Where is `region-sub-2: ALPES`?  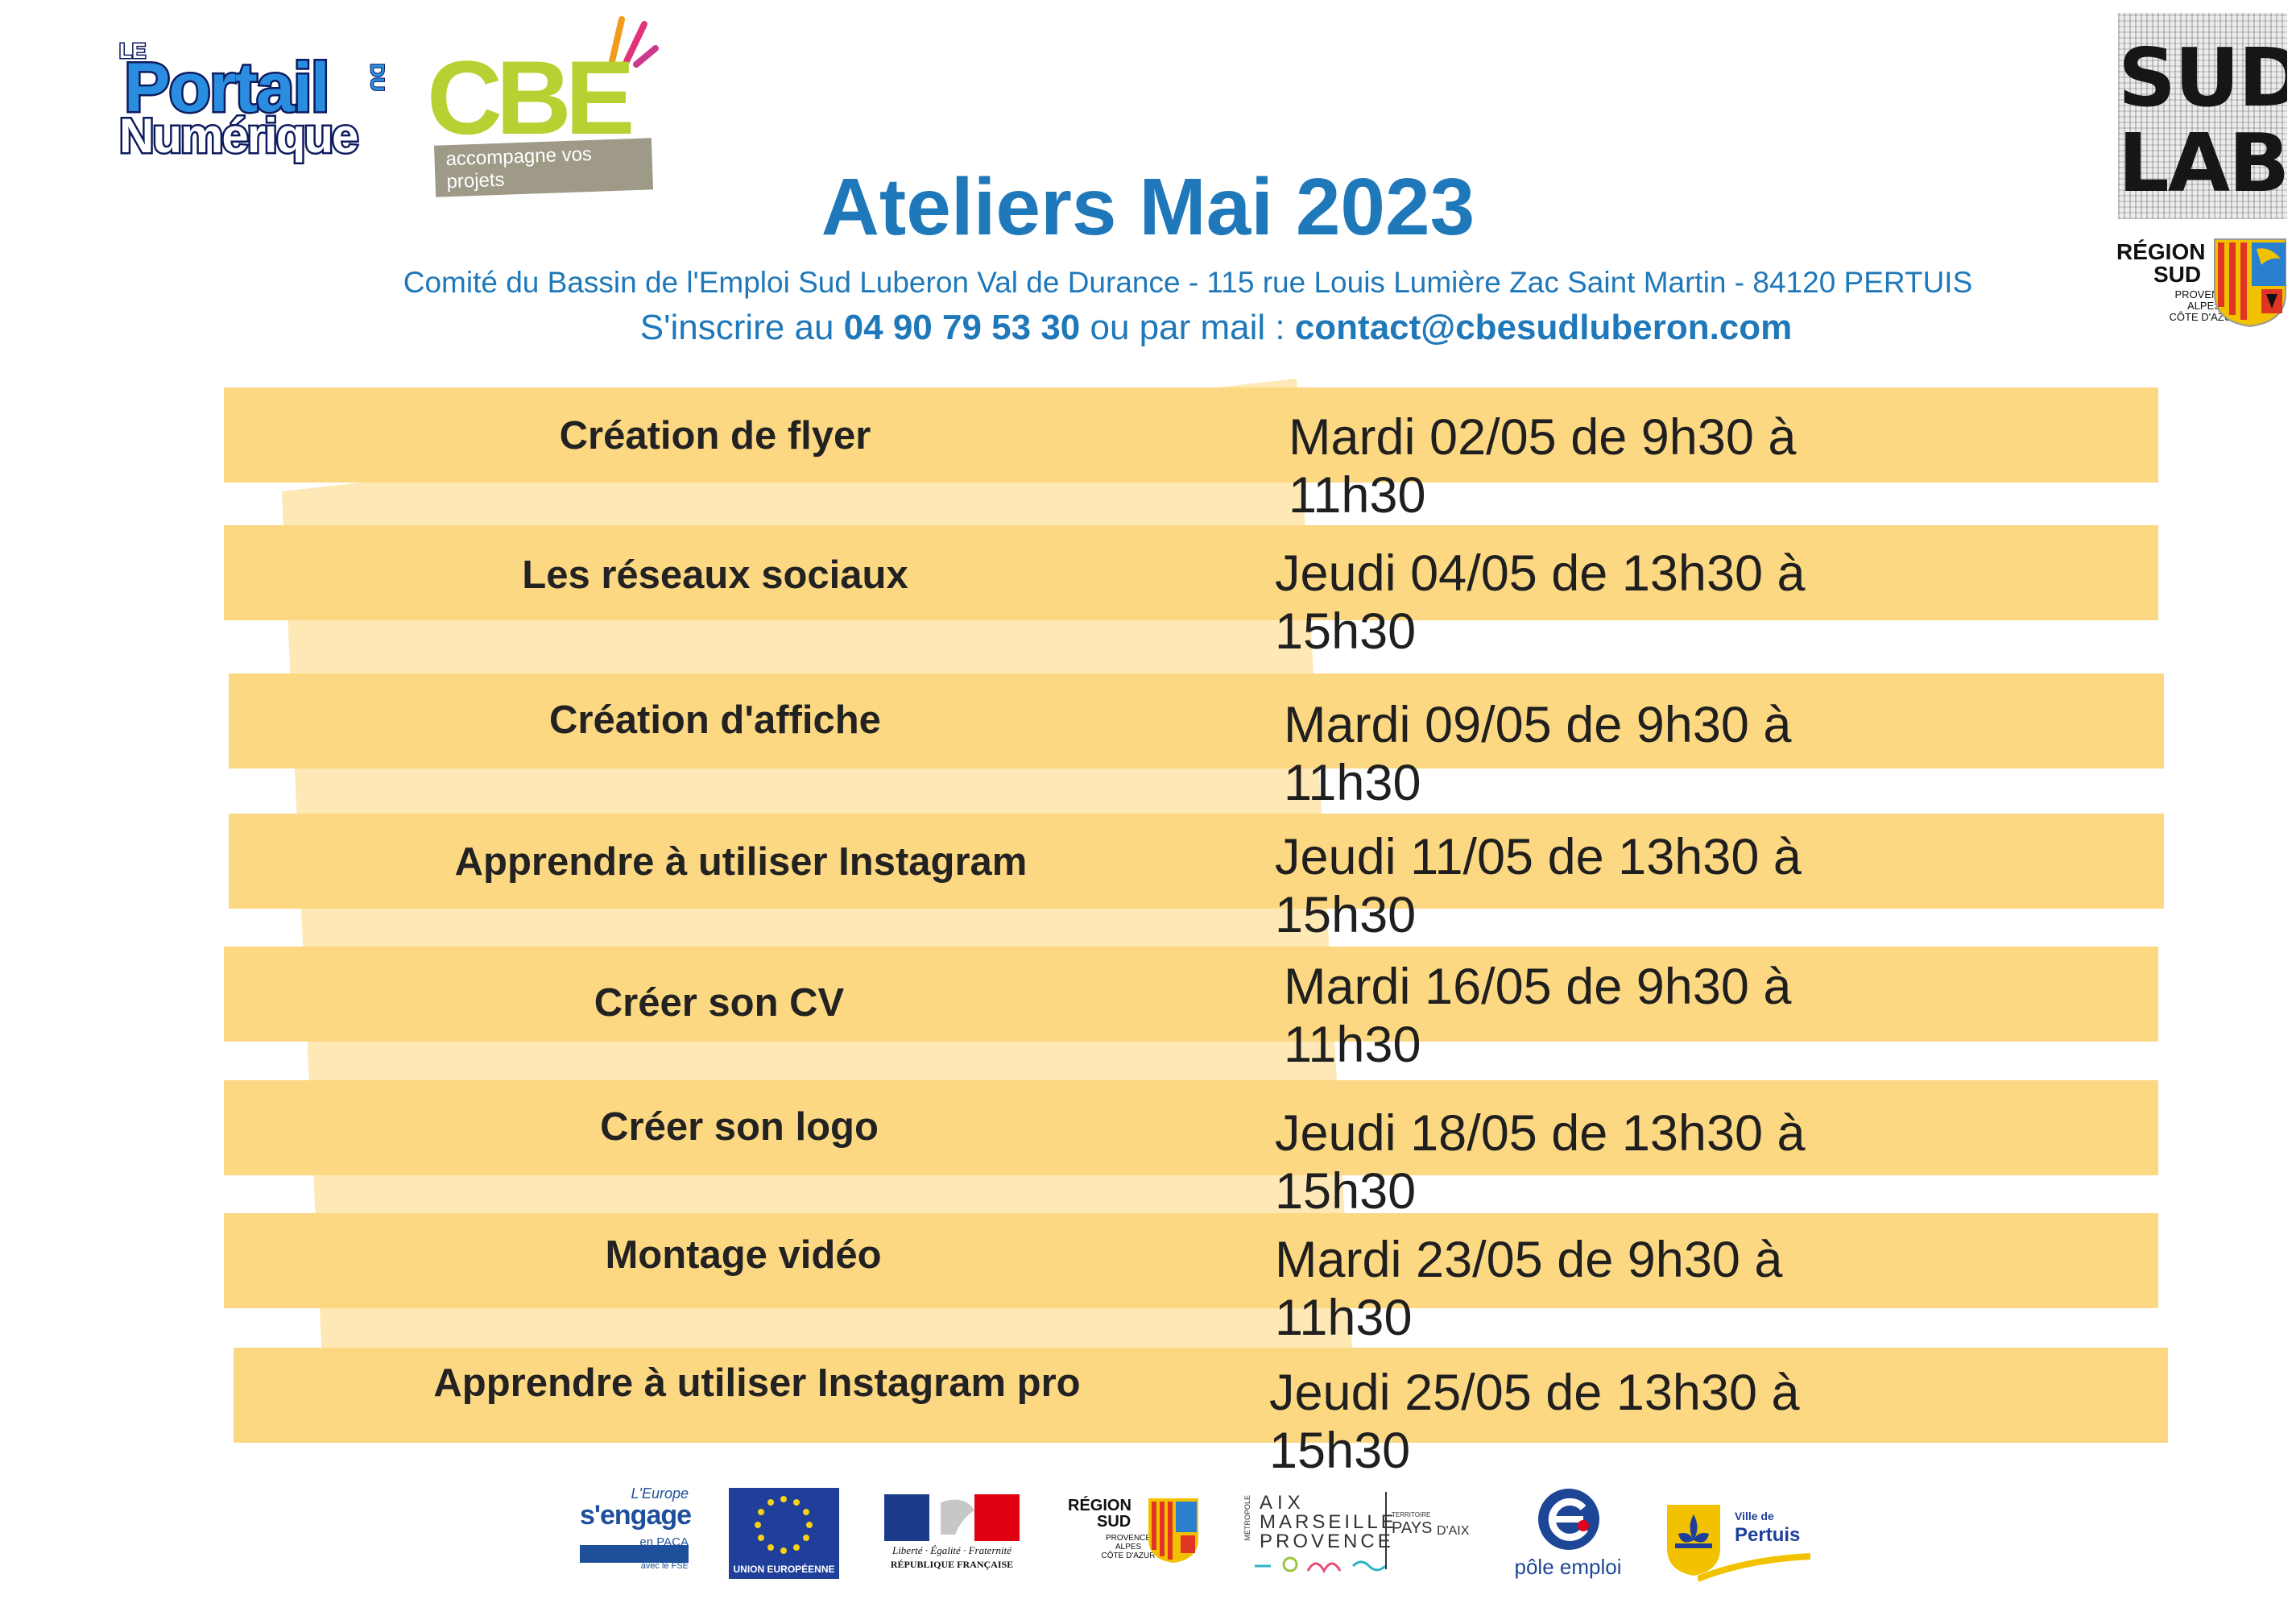
region-sub-2: ALPES is located at coordinates (2204, 306).